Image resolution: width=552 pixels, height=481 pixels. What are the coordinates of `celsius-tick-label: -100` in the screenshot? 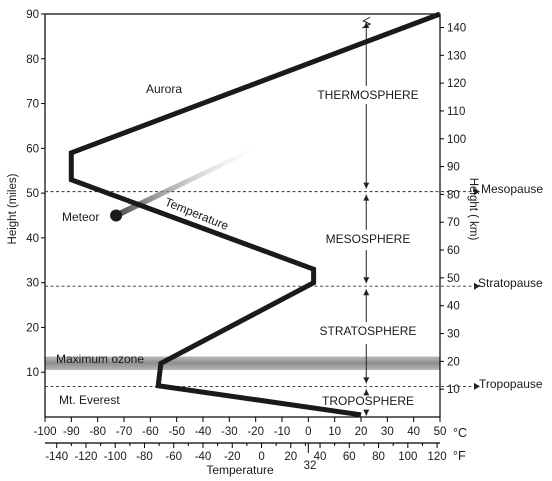 It's located at (44, 432).